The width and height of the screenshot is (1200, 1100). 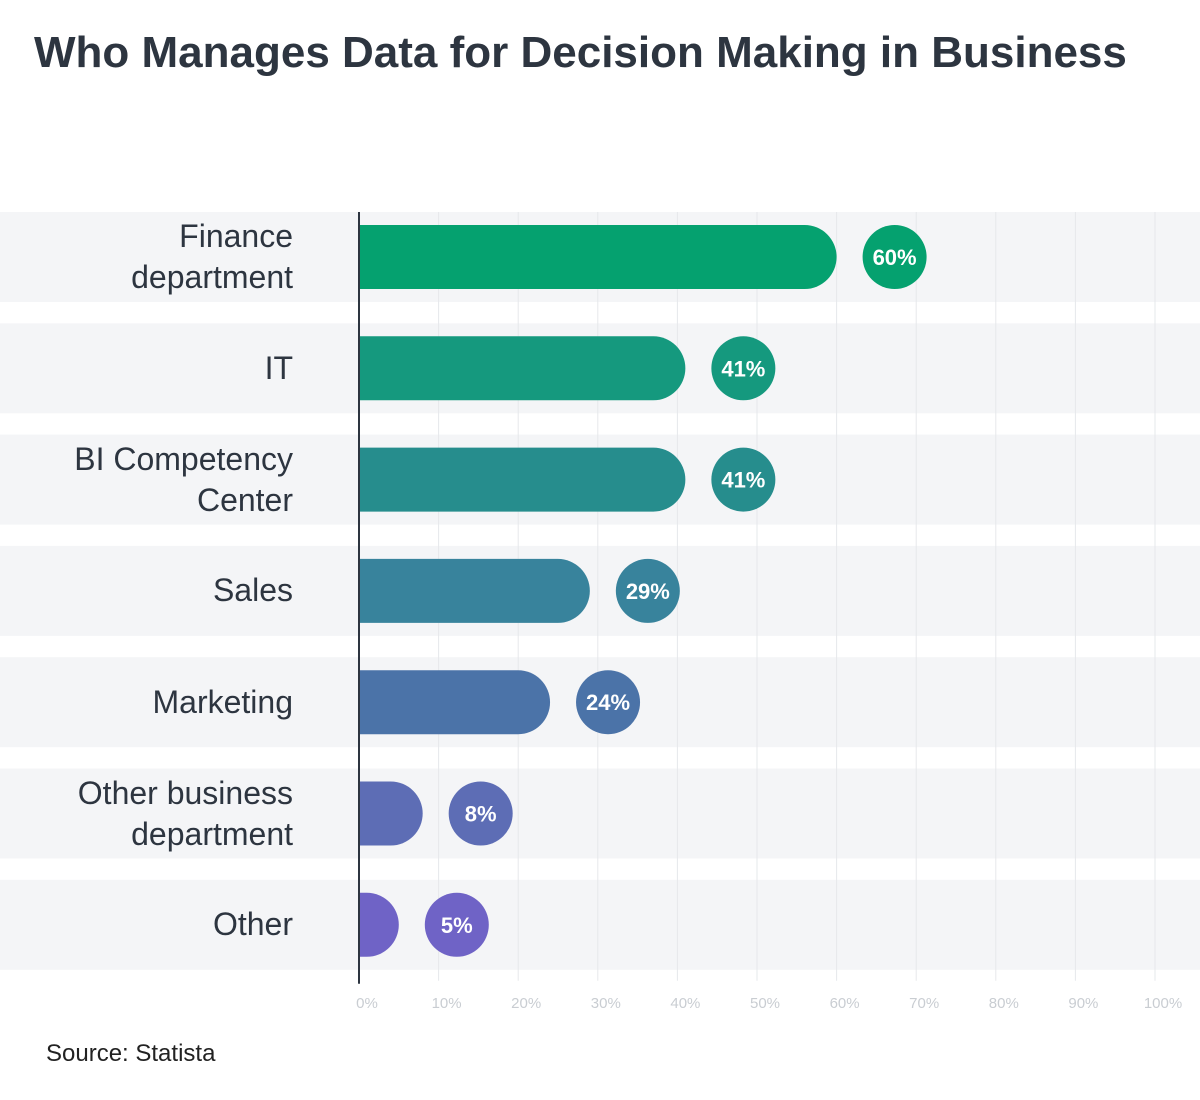 I want to click on x-tick-label: 20%, so click(x=526, y=1003).